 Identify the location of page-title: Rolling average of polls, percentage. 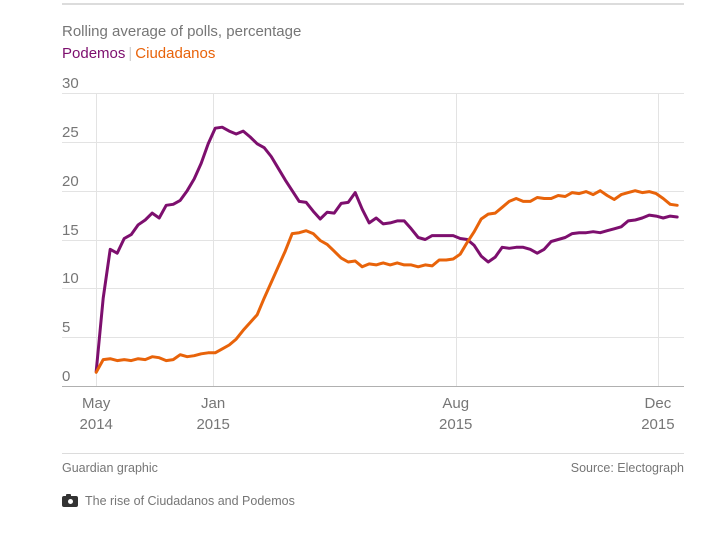
(182, 31).